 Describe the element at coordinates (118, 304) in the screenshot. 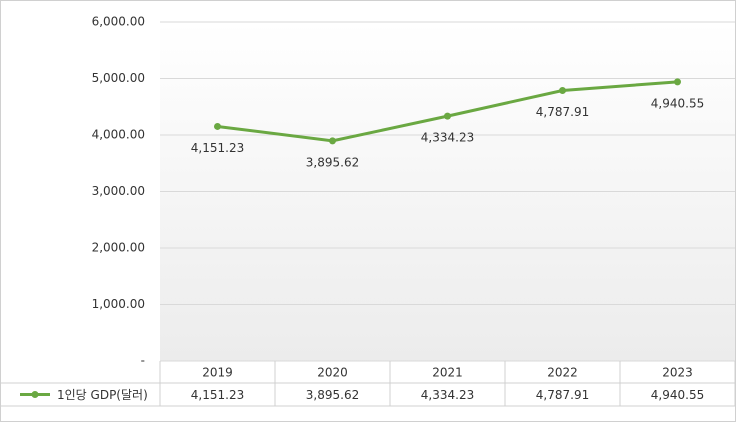

I see `y-tick-label: 1,000.00` at that location.